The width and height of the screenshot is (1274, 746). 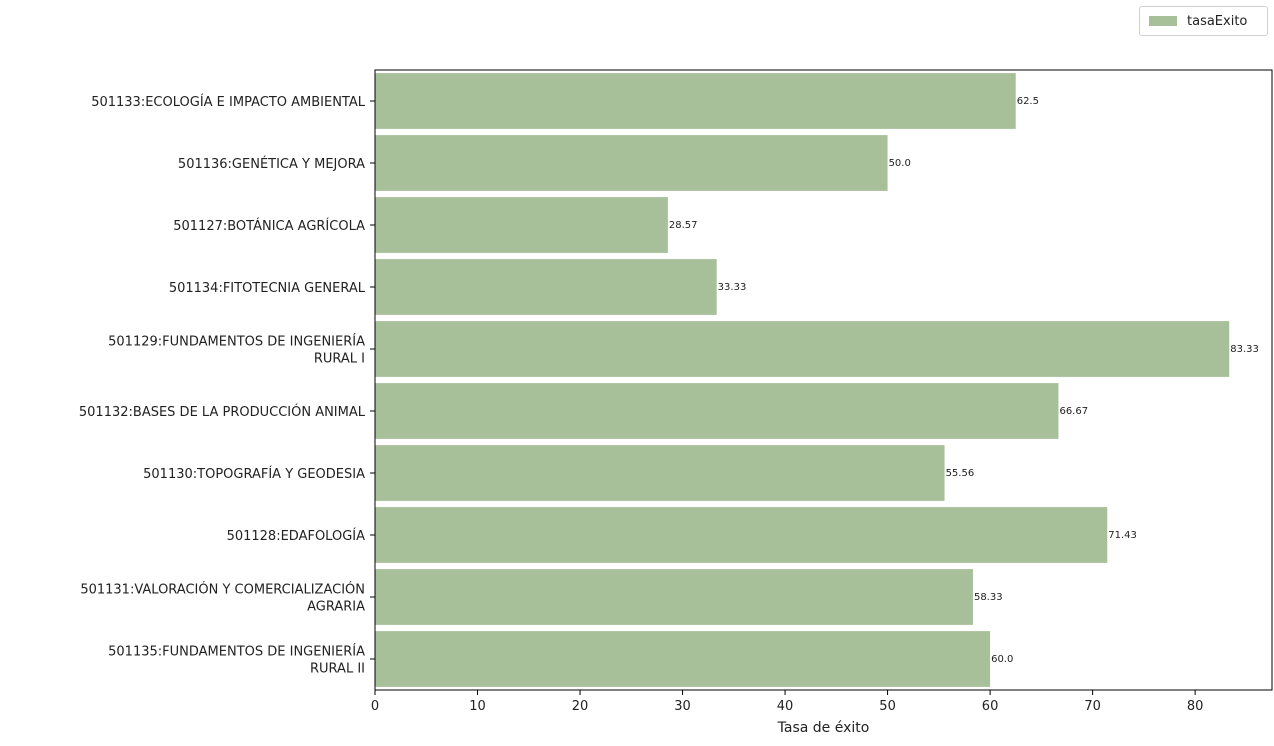 I want to click on x-tick-label: 20, so click(x=580, y=706).